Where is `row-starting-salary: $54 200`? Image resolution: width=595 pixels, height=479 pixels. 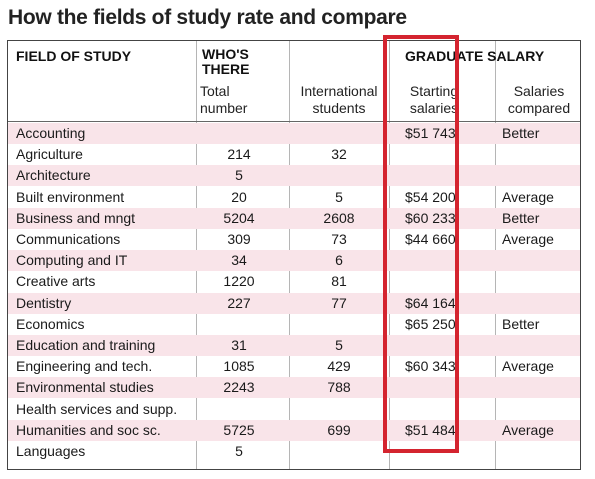
row-starting-salary: $54 200 is located at coordinates (430, 196).